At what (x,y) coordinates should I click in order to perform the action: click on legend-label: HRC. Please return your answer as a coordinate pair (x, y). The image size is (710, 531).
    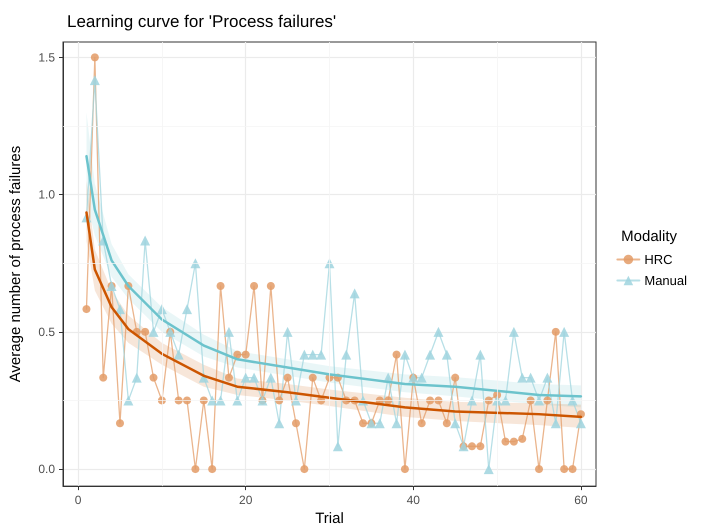
    Looking at the image, I should click on (658, 259).